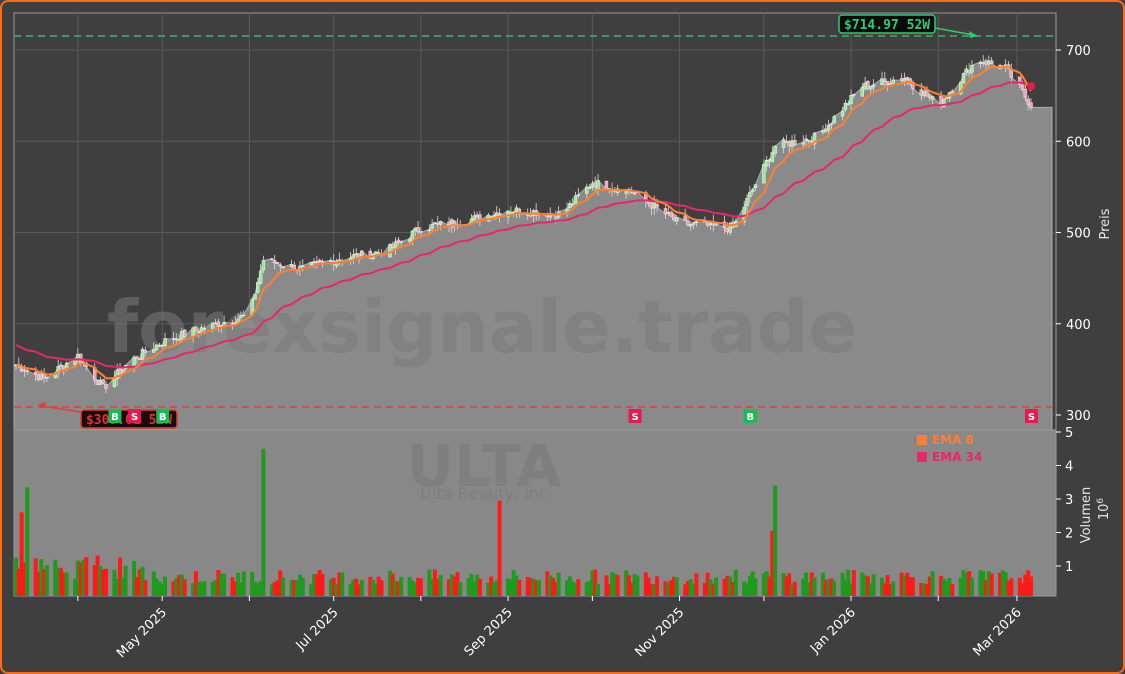  I want to click on volume-axis-title: Volumen, so click(1086, 515).